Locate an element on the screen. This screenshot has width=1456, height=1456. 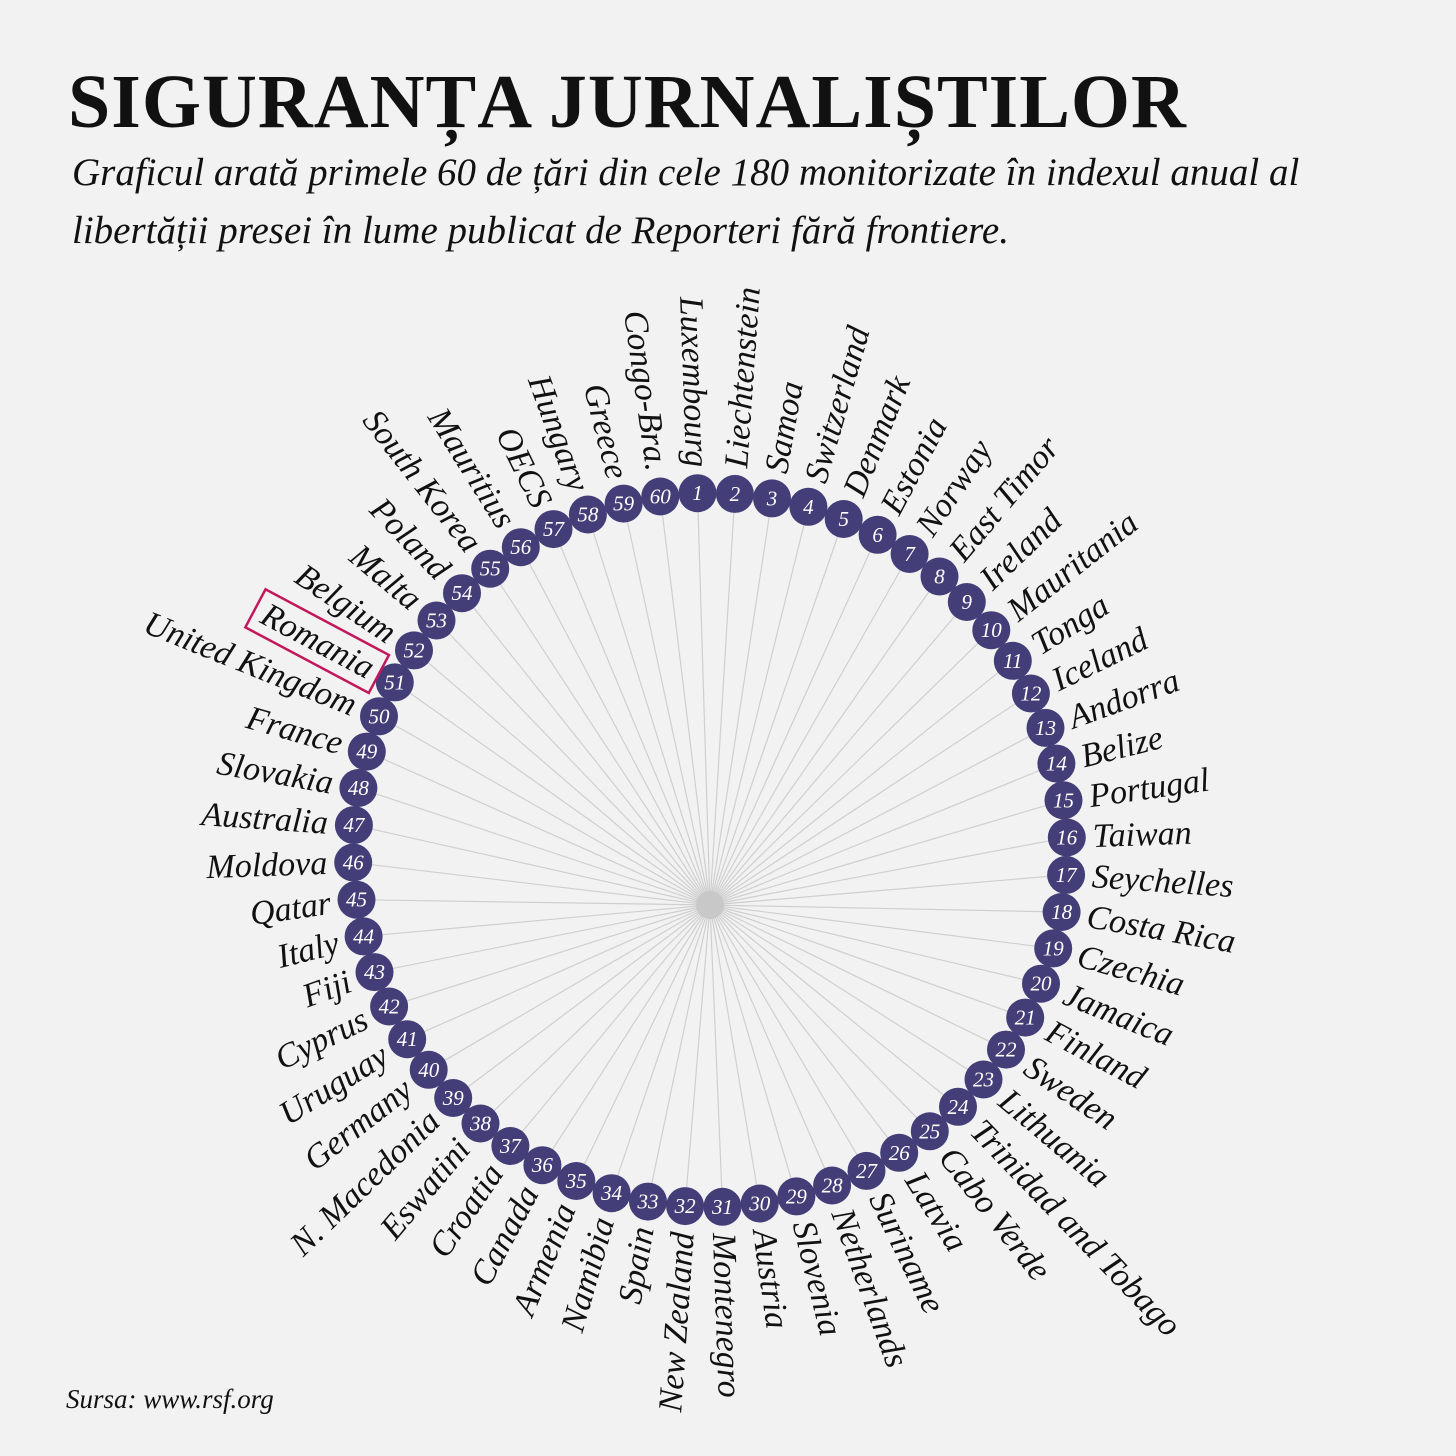
rank-number: 8 is located at coordinates (939, 577).